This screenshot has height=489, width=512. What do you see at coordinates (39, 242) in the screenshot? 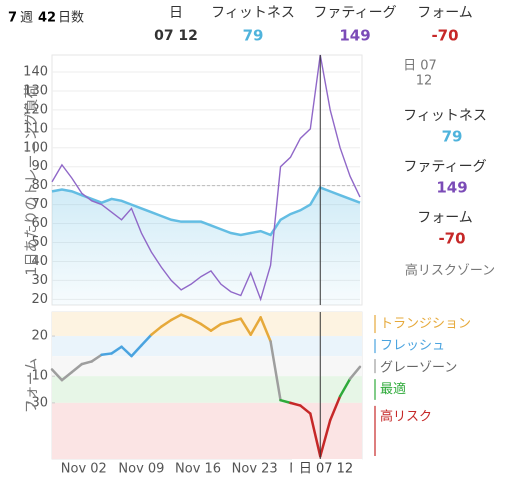
I see `y-tick-label: 50` at bounding box center [39, 242].